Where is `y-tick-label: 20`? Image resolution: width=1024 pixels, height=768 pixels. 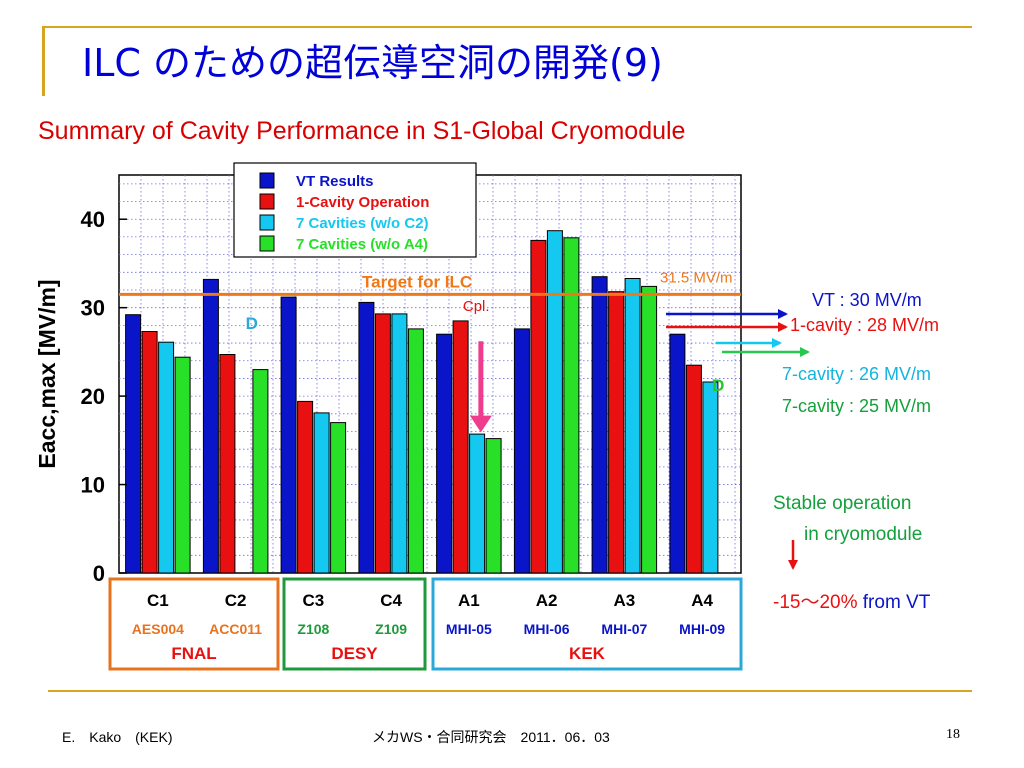
y-tick-label: 20 is located at coordinates (93, 396).